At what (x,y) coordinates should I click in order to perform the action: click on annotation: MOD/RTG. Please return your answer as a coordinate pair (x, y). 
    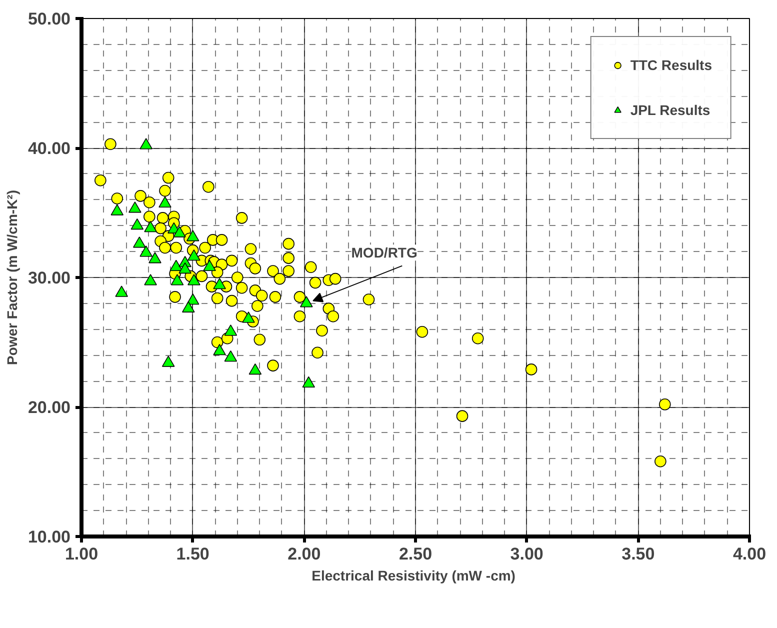
    Looking at the image, I should click on (384, 252).